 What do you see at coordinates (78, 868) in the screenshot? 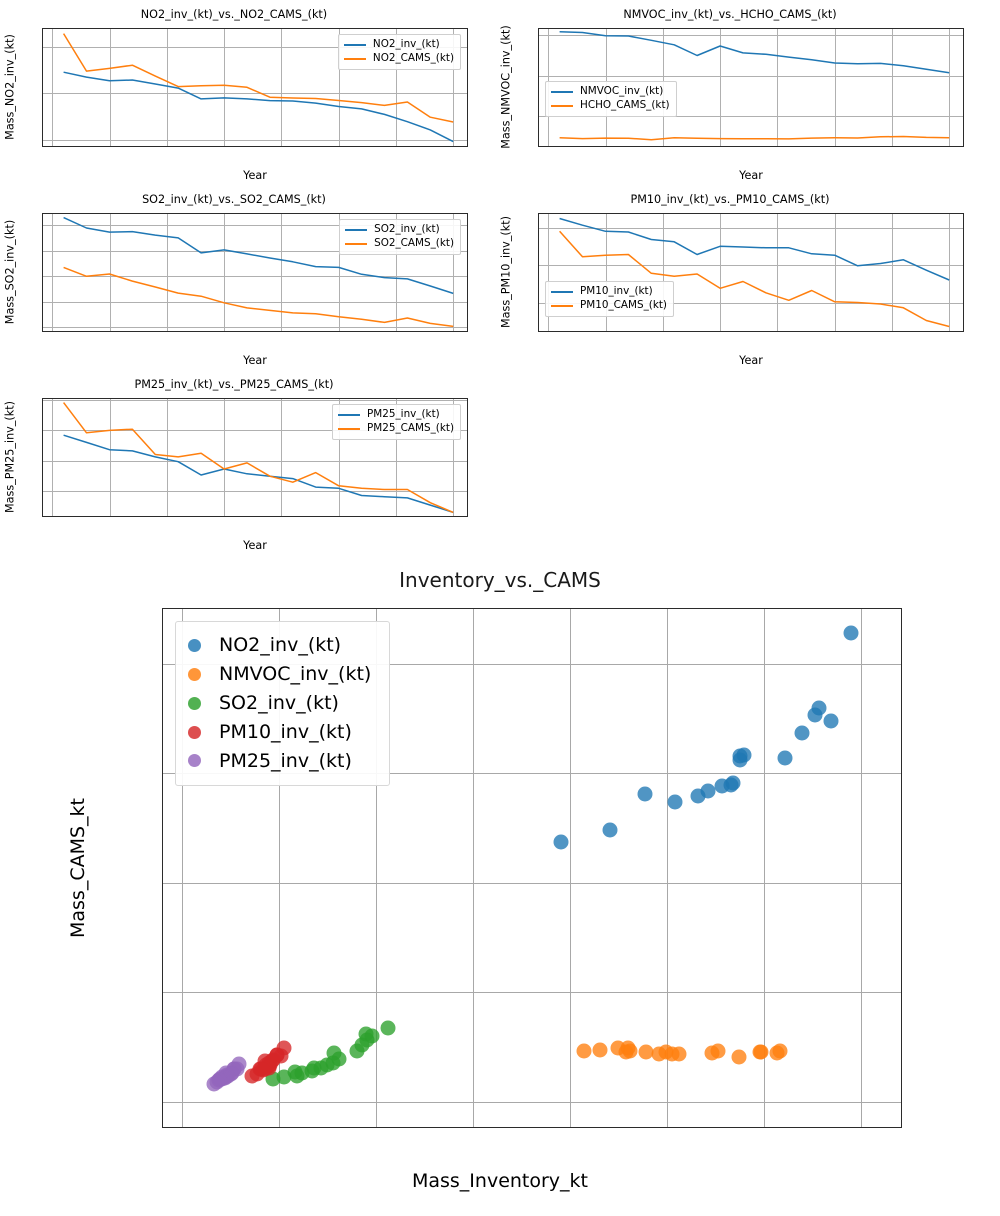
I see `scatter-y-axis-label: Mass_CAMS_kt` at bounding box center [78, 868].